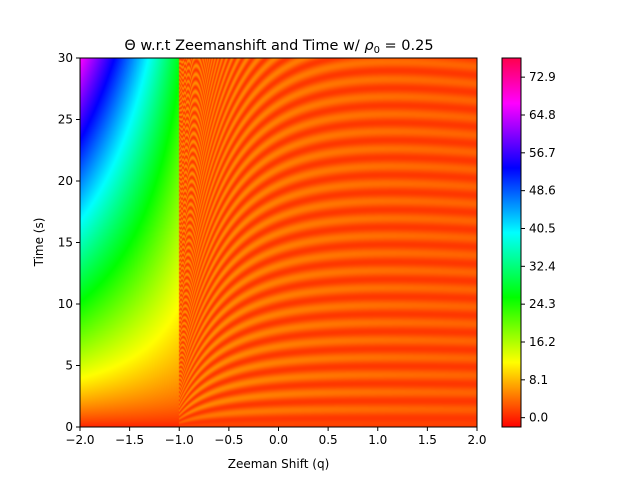 The image size is (640, 484). I want to click on x-tick-label: −1.0, so click(179, 440).